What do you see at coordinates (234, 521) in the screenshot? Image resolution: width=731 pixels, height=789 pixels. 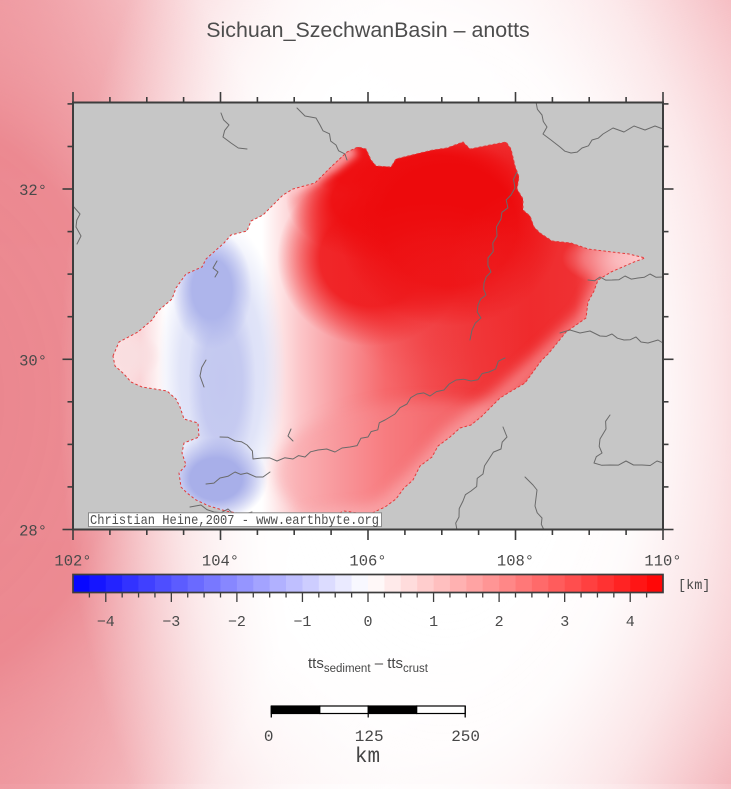 I see `svg-text:Christian Heine,2007 - www.ear: Christian Heine,2007 - www.earthbyte.org` at bounding box center [234, 521].